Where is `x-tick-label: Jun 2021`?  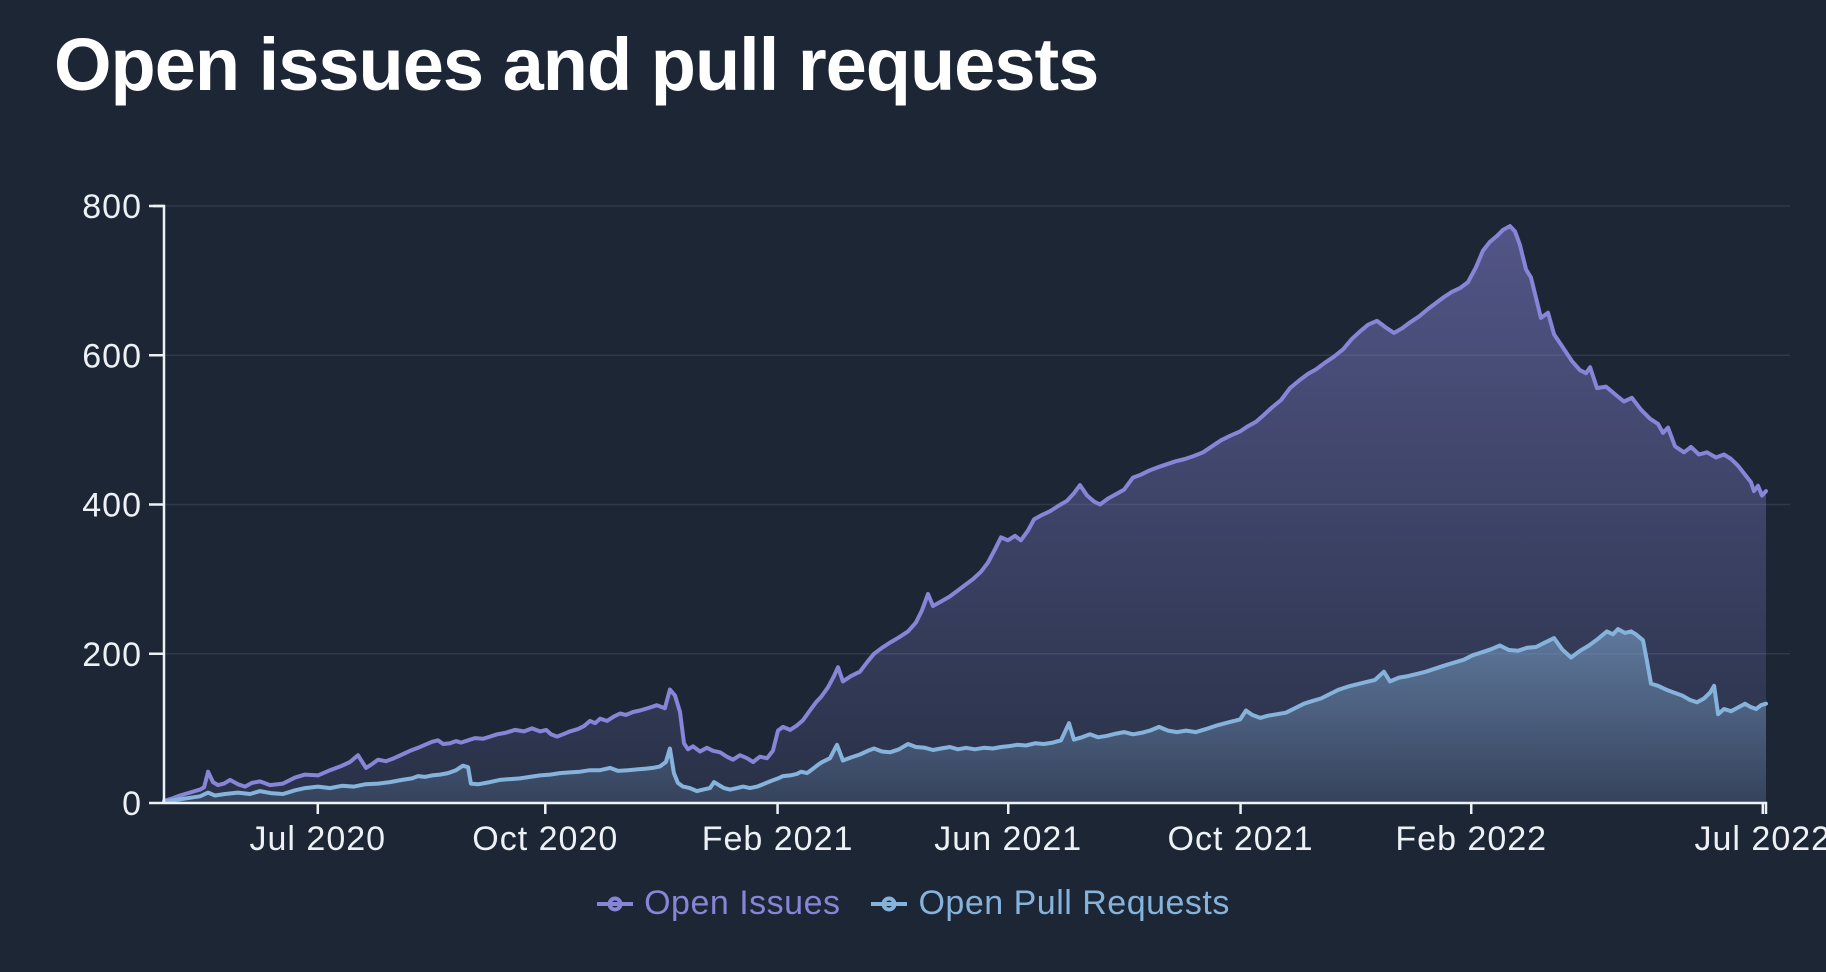 x-tick-label: Jun 2021 is located at coordinates (1008, 839).